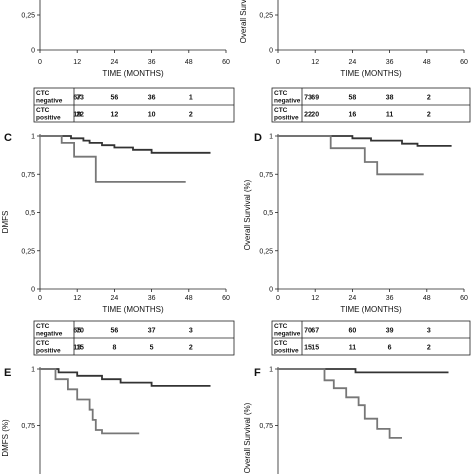 The width and height of the screenshot is (474, 474). What do you see at coordinates (30, 213) in the screenshot?
I see `y-tick-label: 0,5` at bounding box center [30, 213].